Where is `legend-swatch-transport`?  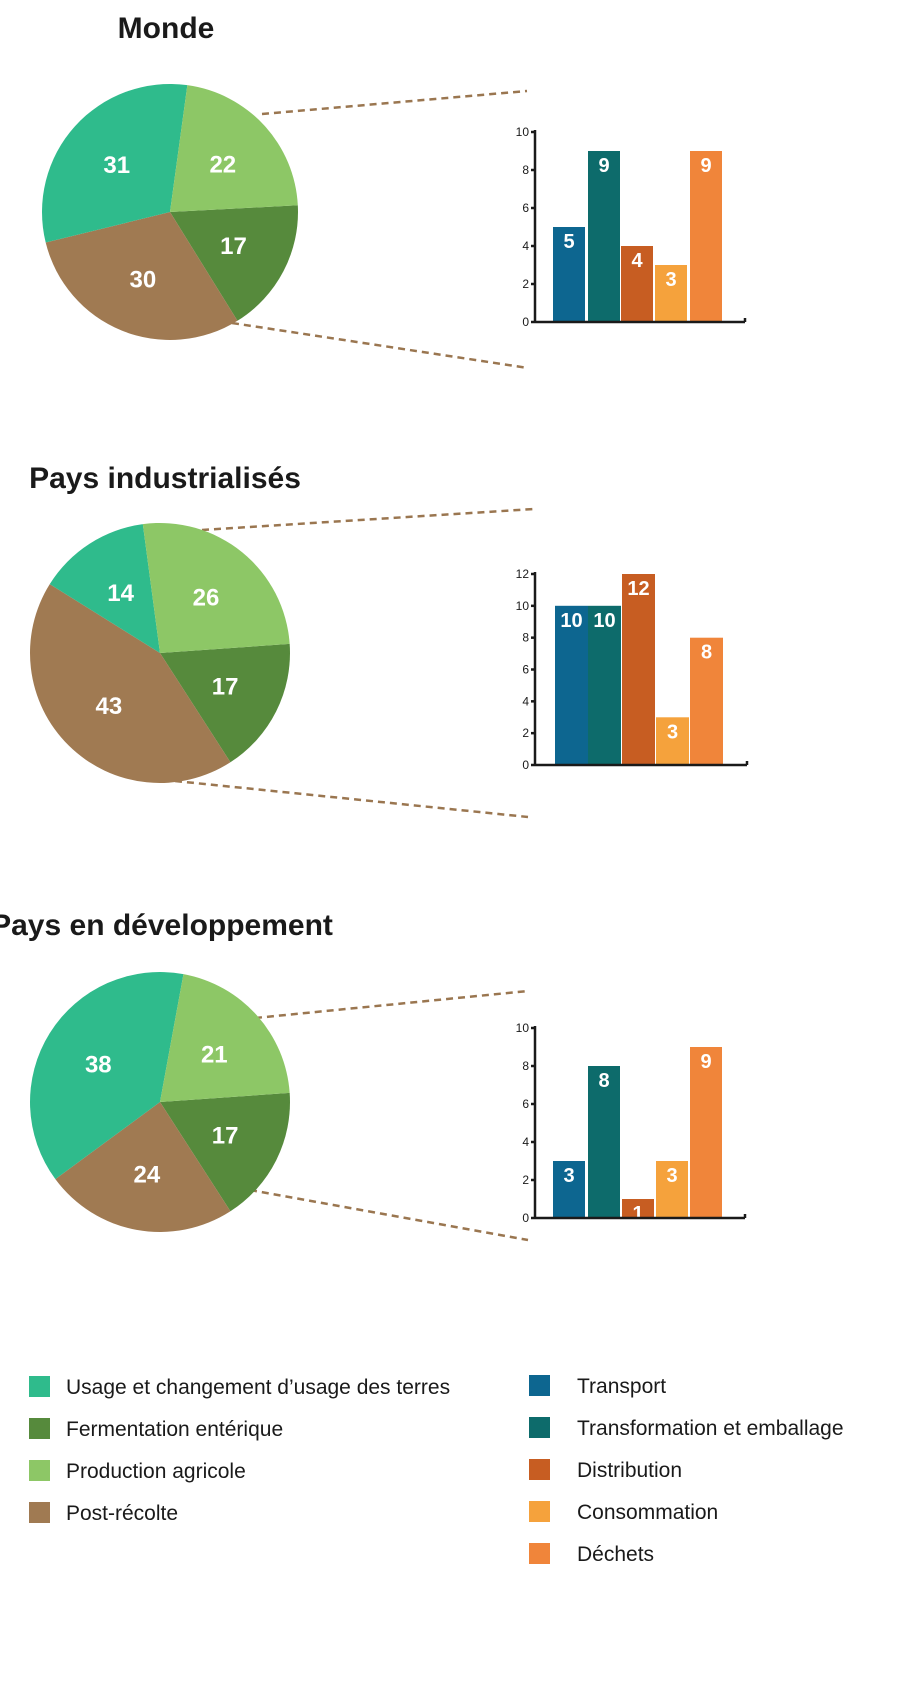 legend-swatch-transport is located at coordinates (539, 1385).